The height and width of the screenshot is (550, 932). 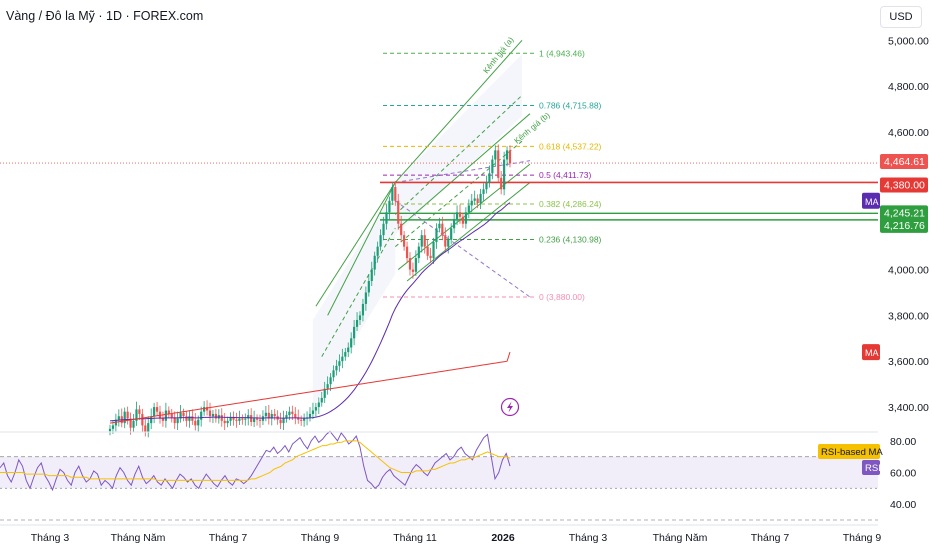 I want to click on x-tick-label: Tháng 3, so click(x=50, y=538).